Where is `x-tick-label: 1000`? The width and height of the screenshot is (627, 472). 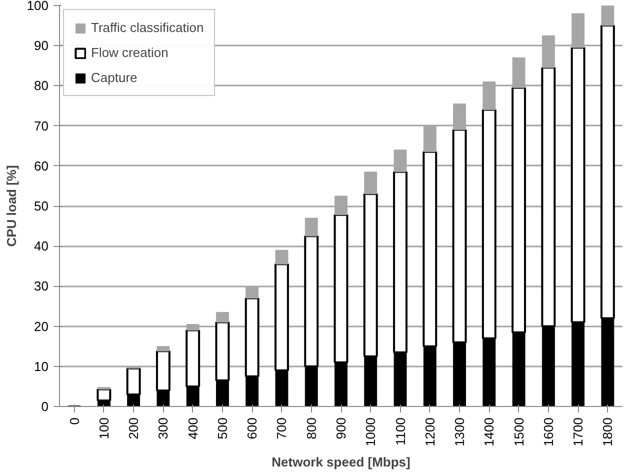
x-tick-label: 1000 is located at coordinates (370, 432).